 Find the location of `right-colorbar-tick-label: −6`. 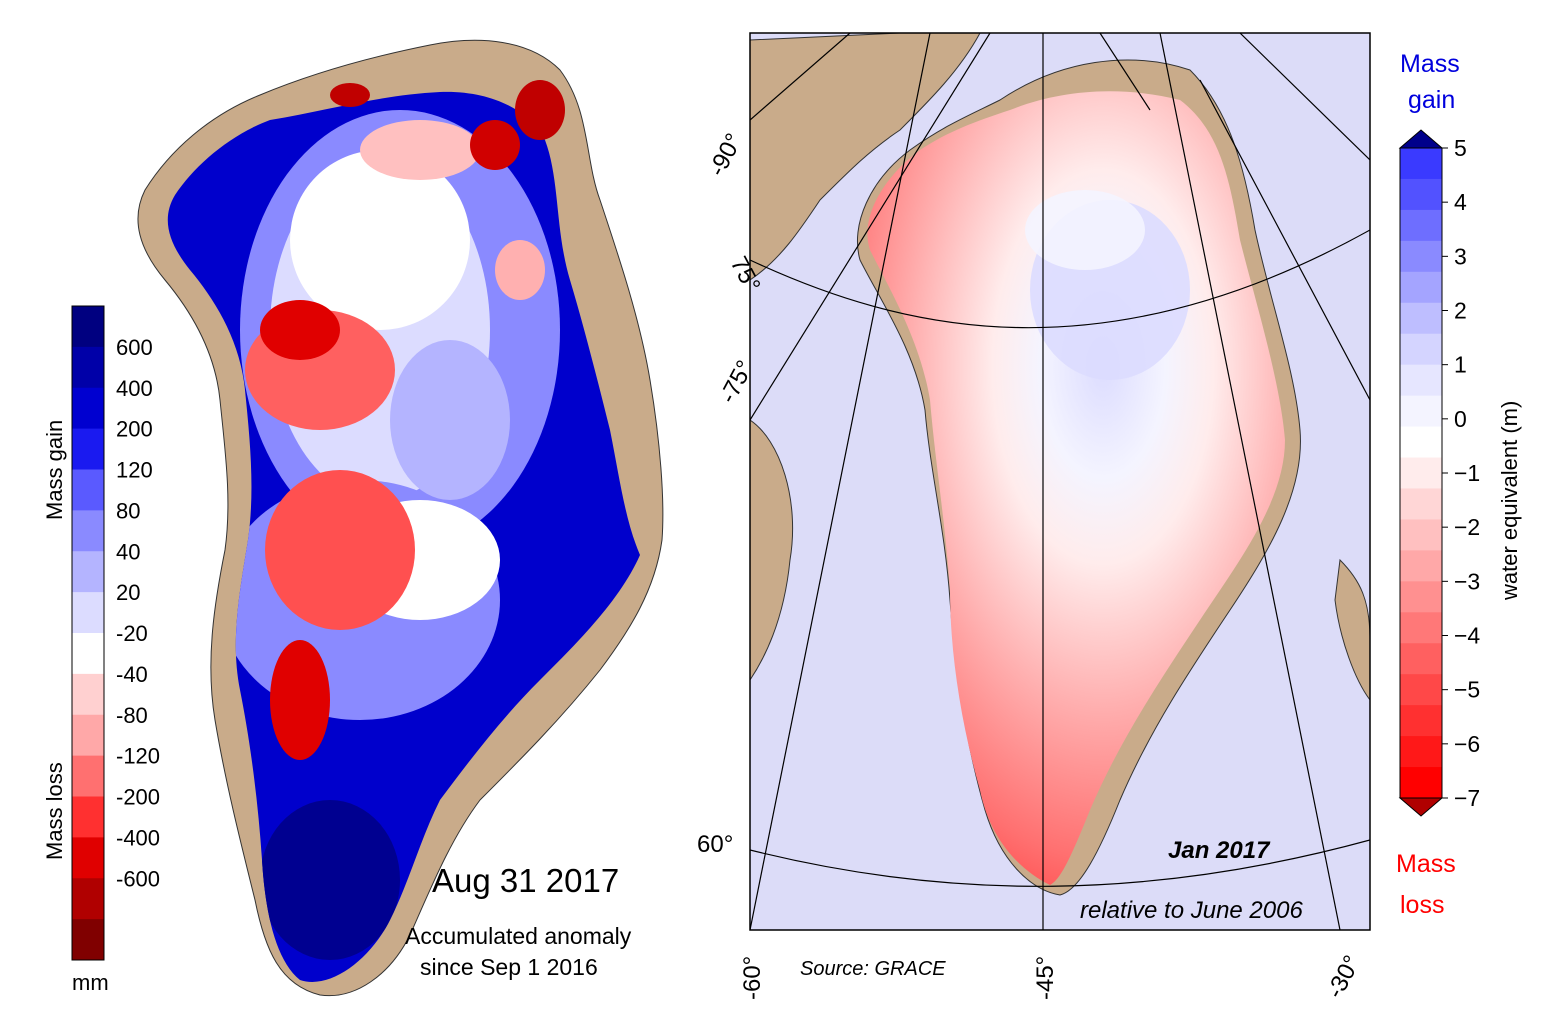

right-colorbar-tick-label: −6 is located at coordinates (1467, 744).